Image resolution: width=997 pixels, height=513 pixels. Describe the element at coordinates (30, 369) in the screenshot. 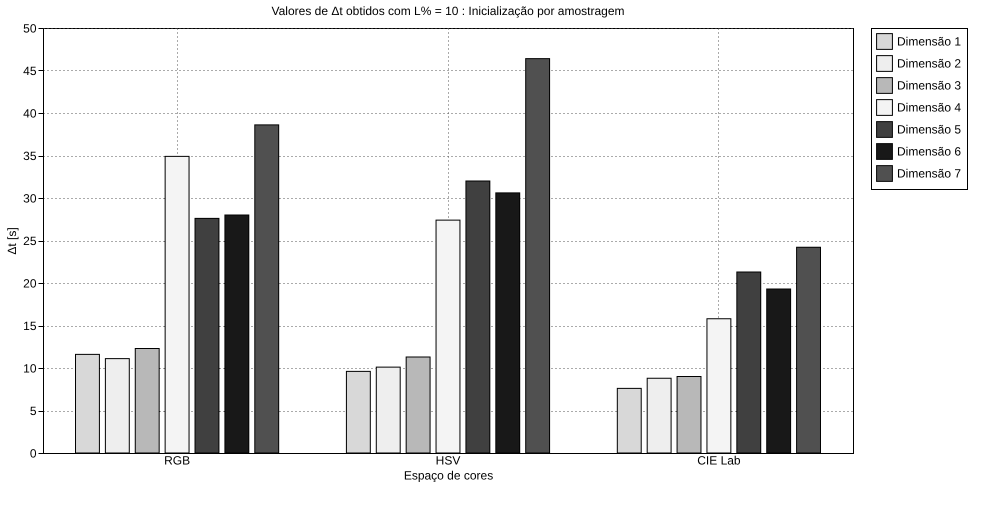

I see `y-tick-label: 10` at that location.